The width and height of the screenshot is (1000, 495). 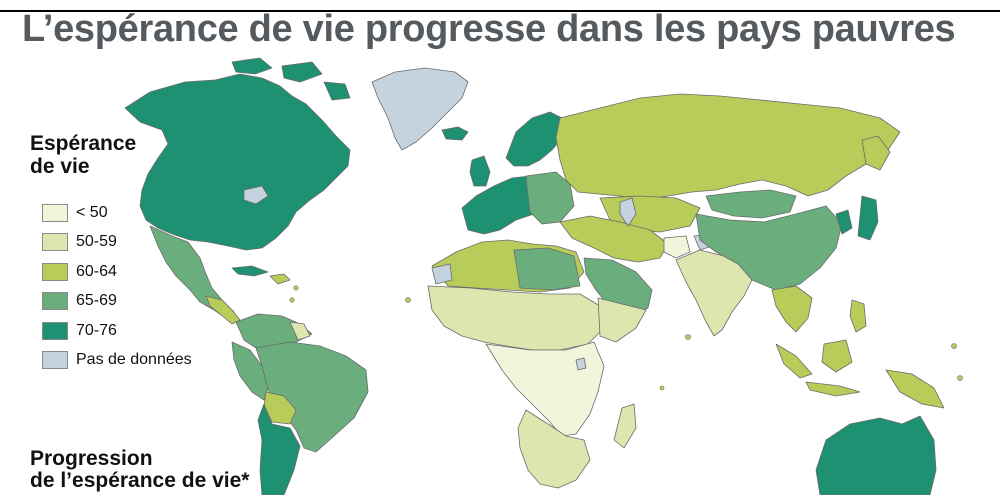 I want to click on legend-item-60-64: 60-64, so click(x=117, y=272).